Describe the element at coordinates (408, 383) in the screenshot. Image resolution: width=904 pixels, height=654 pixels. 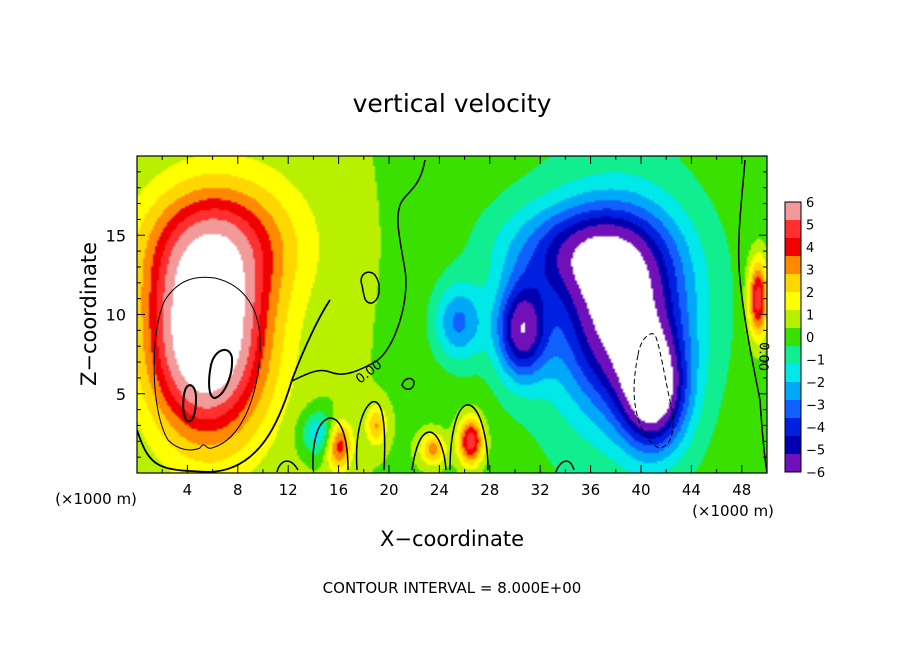
I see `contour-small-blob` at that location.